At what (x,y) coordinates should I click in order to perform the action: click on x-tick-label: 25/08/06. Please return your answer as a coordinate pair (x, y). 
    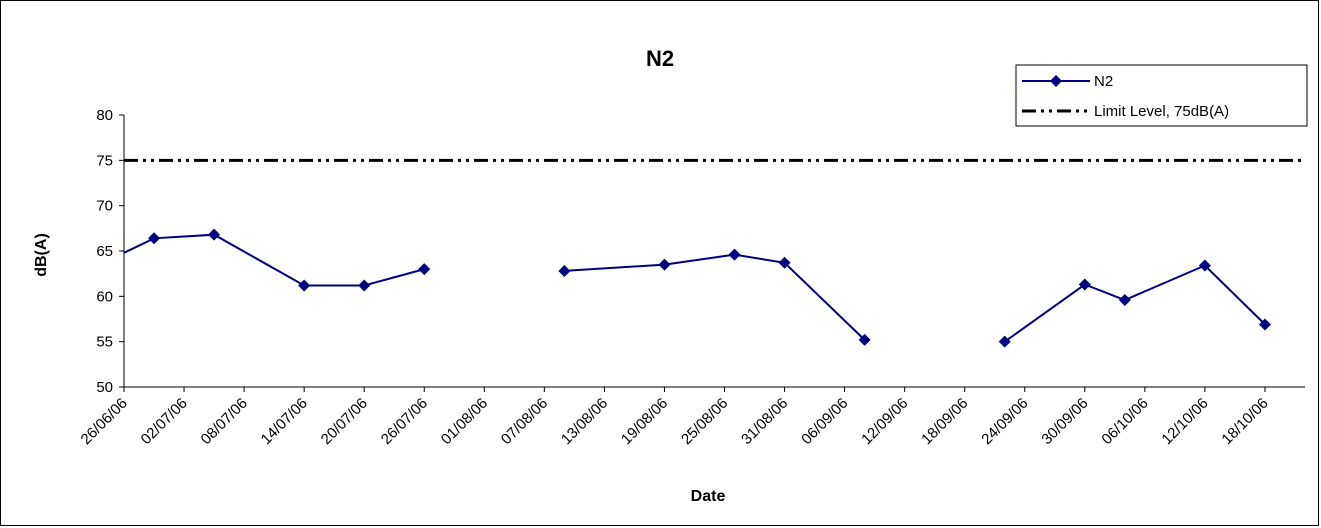
    Looking at the image, I should click on (704, 421).